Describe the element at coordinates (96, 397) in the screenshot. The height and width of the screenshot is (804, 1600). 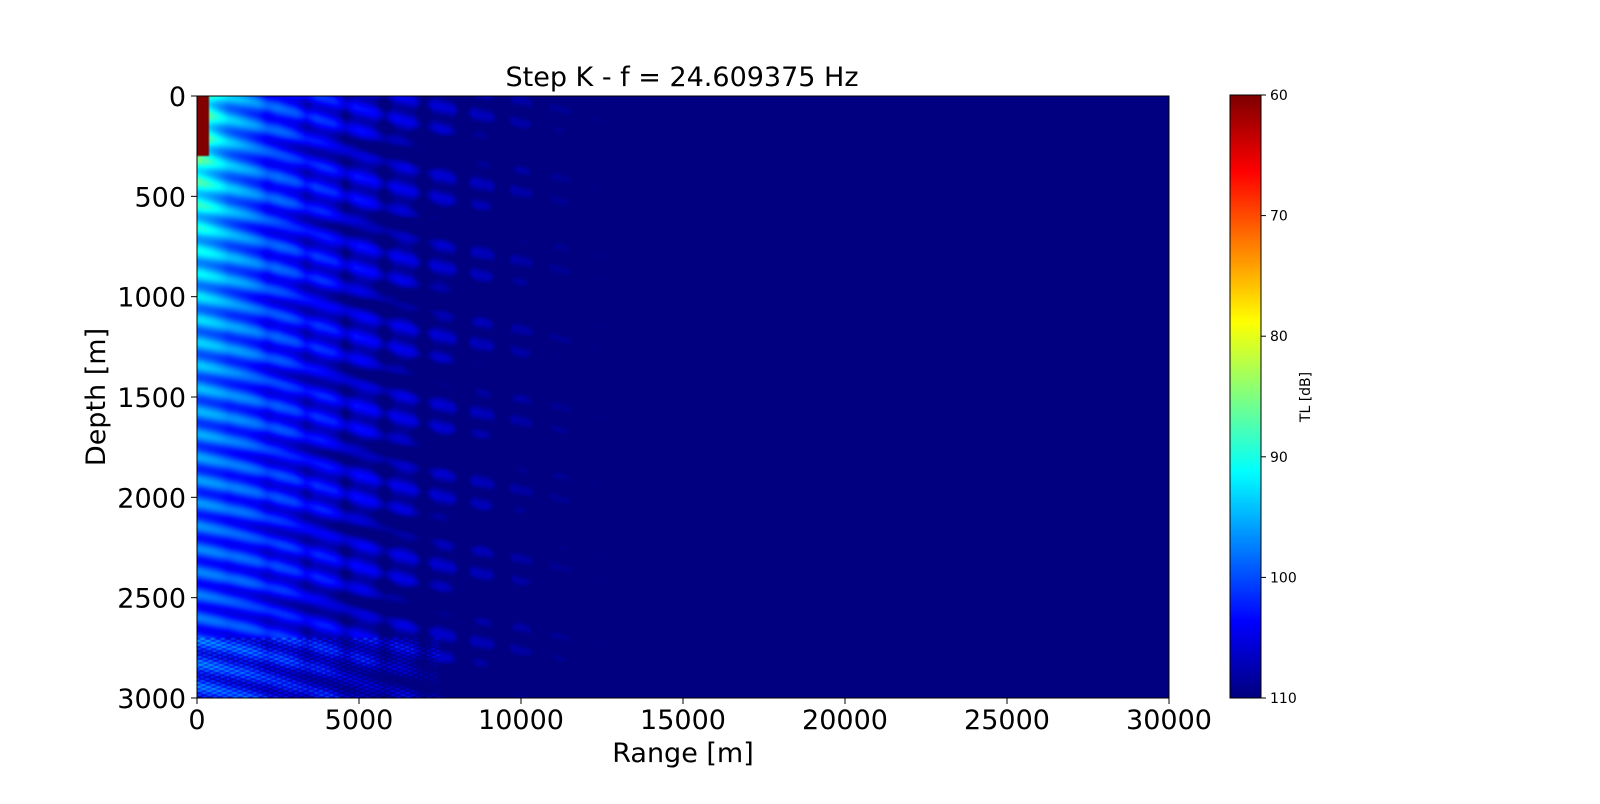
I see `y-axis-label: Depth [m]` at that location.